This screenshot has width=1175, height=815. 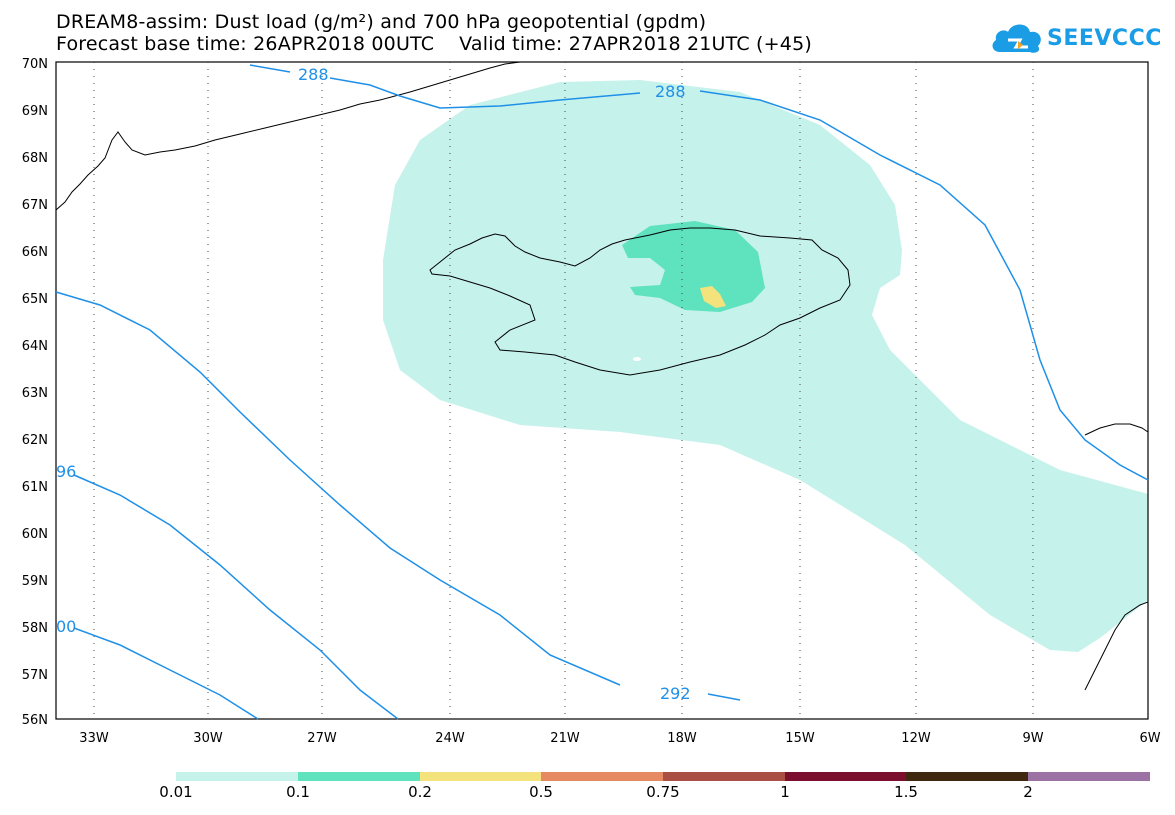 I want to click on lon-label: 12W, so click(x=916, y=738).